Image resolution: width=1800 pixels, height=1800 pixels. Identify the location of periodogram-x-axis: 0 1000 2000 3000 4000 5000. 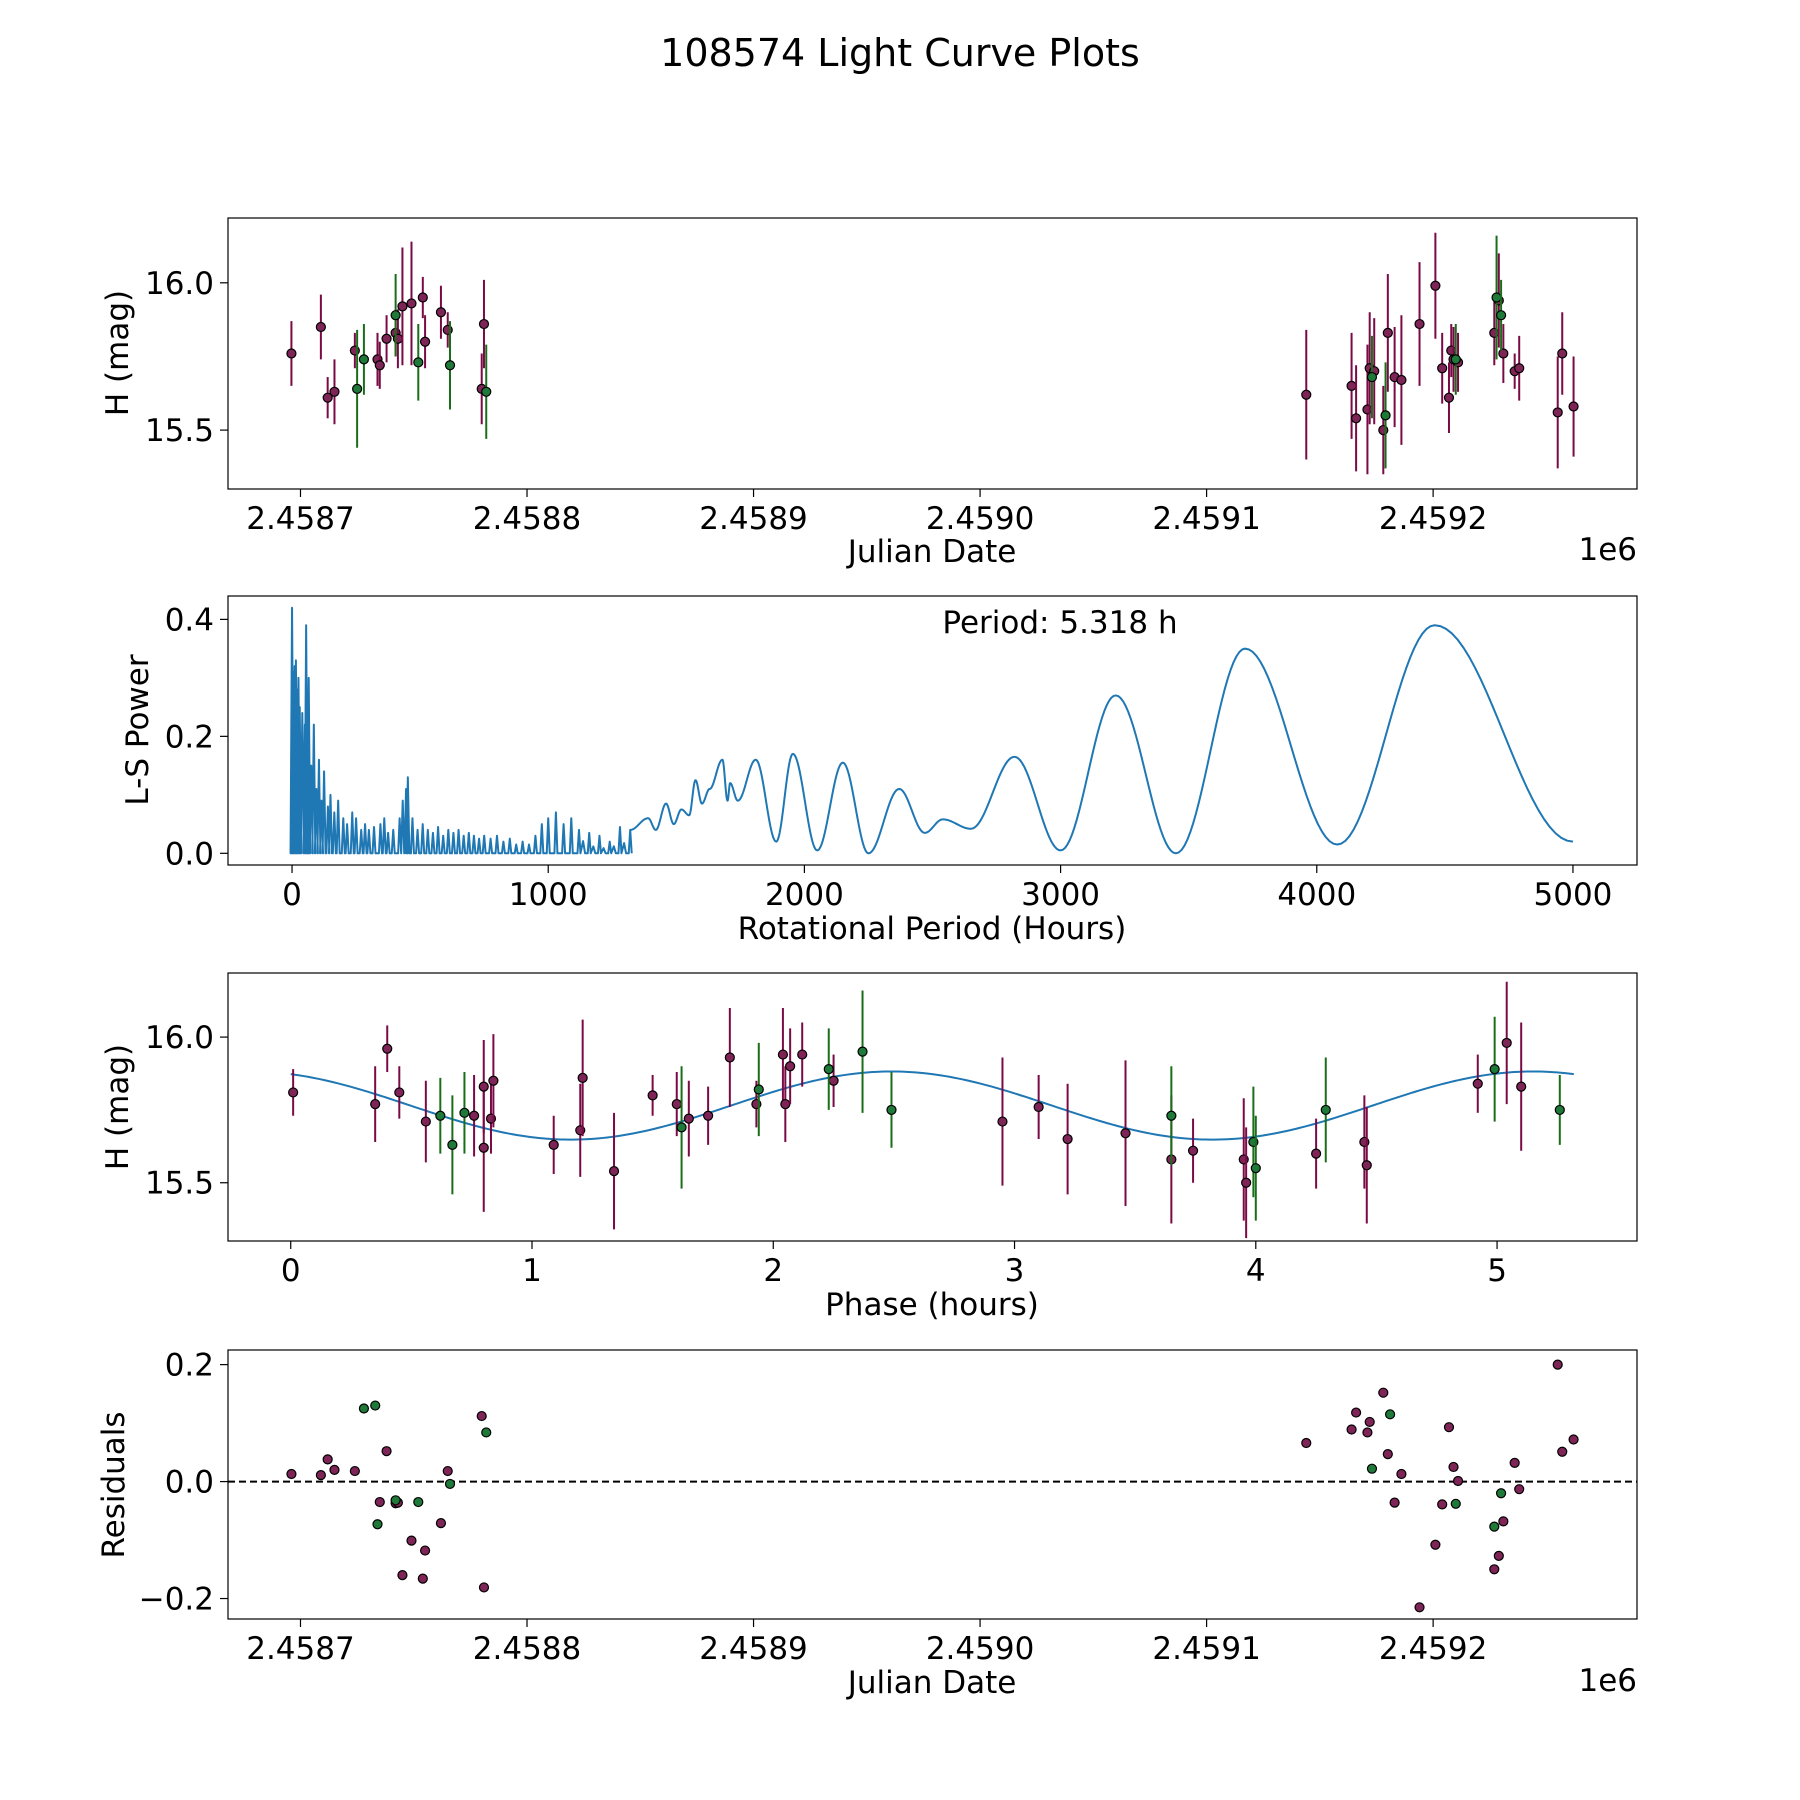
(947, 889).